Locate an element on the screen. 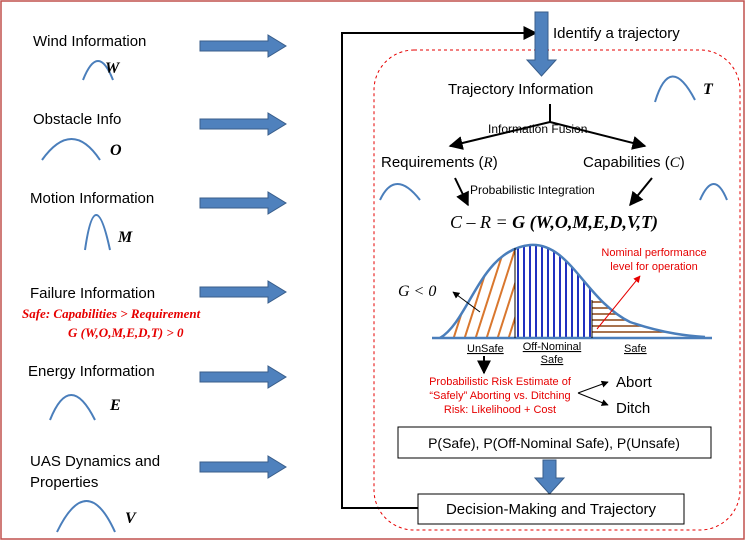 The image size is (745, 540). risk-distribution is located at coordinates (572, 290).